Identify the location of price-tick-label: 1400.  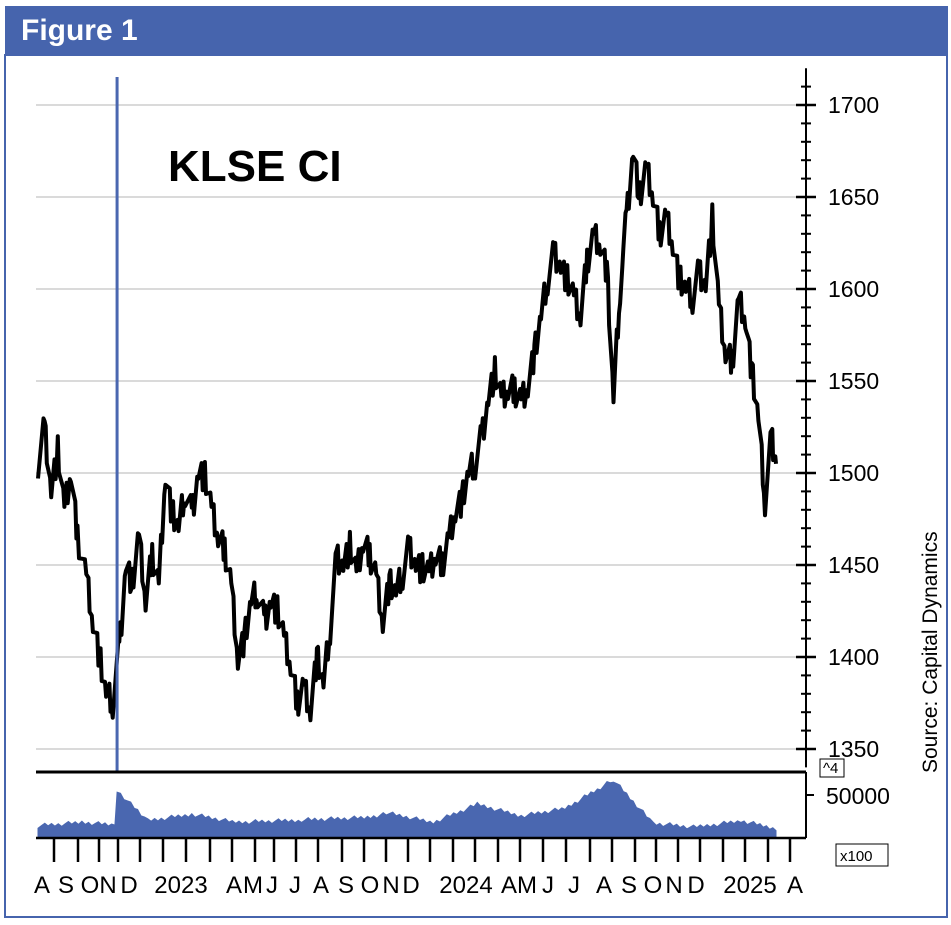
(853, 657).